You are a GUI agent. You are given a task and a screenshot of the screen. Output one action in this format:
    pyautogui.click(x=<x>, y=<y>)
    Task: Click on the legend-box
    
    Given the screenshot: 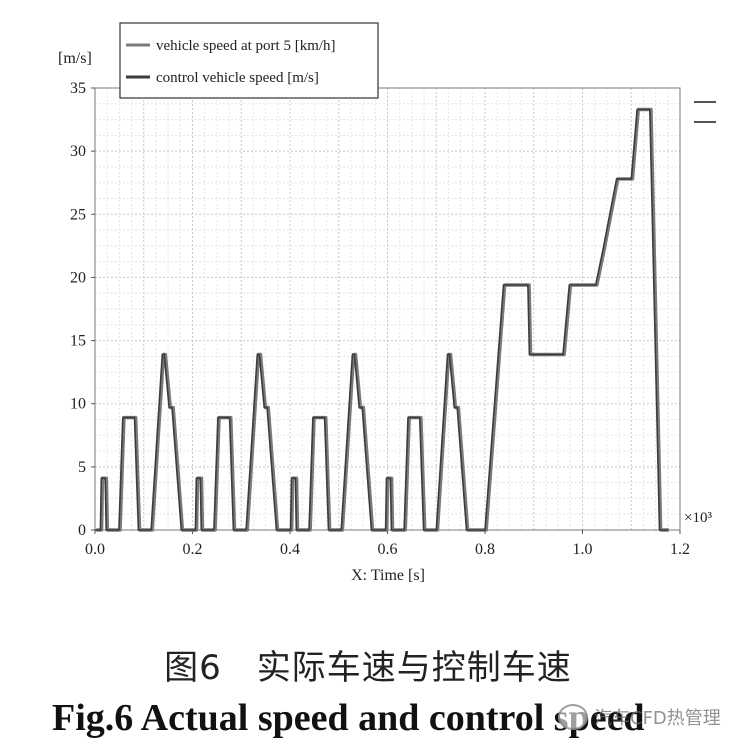 What is the action you would take?
    pyautogui.click(x=249, y=60)
    